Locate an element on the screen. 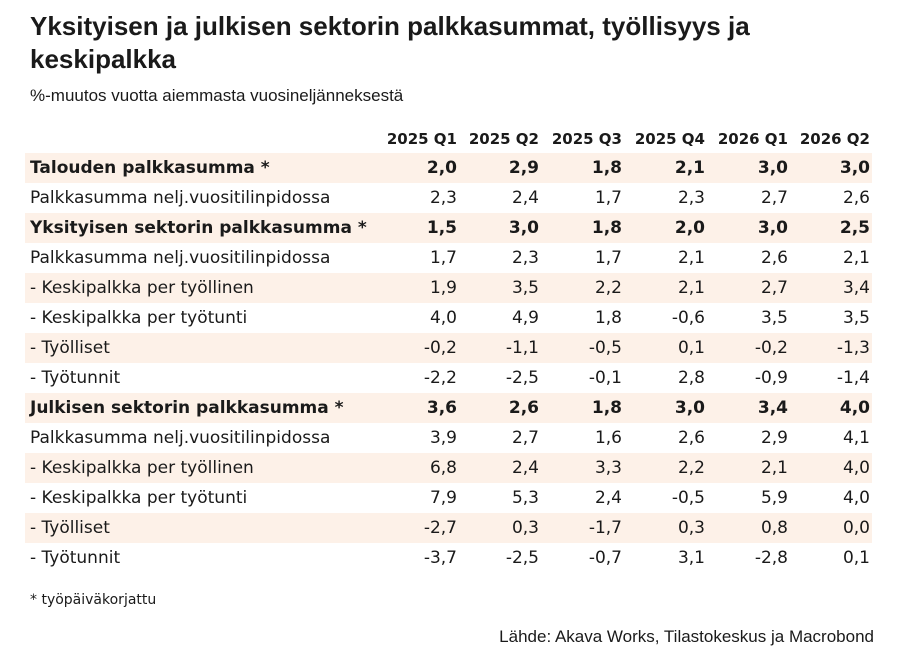  row-label: Julkisen sektorin palkkasumma * is located at coordinates (200, 408).